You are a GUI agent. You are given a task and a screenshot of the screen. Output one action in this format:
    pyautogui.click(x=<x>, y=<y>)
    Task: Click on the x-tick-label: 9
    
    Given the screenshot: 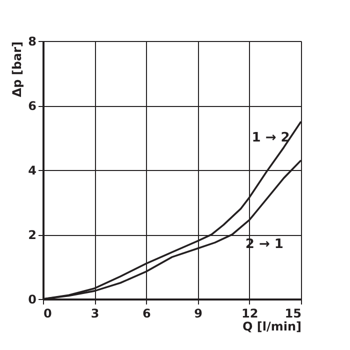 What is the action you would take?
    pyautogui.click(x=198, y=313)
    